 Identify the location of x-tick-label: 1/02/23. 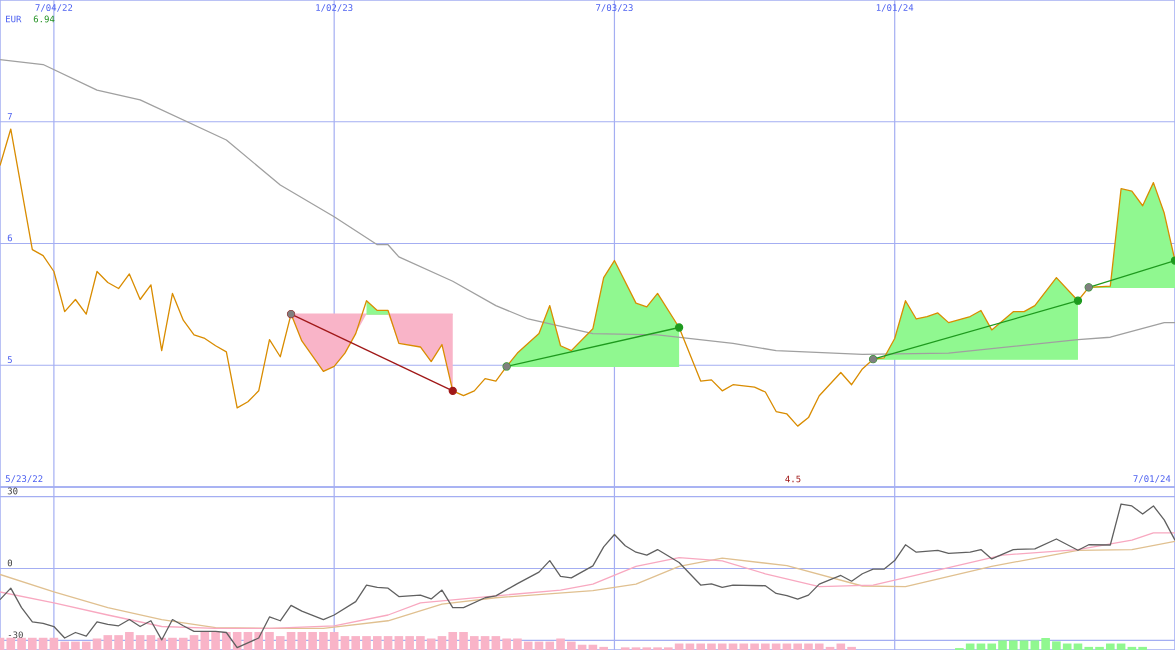
(334, 8).